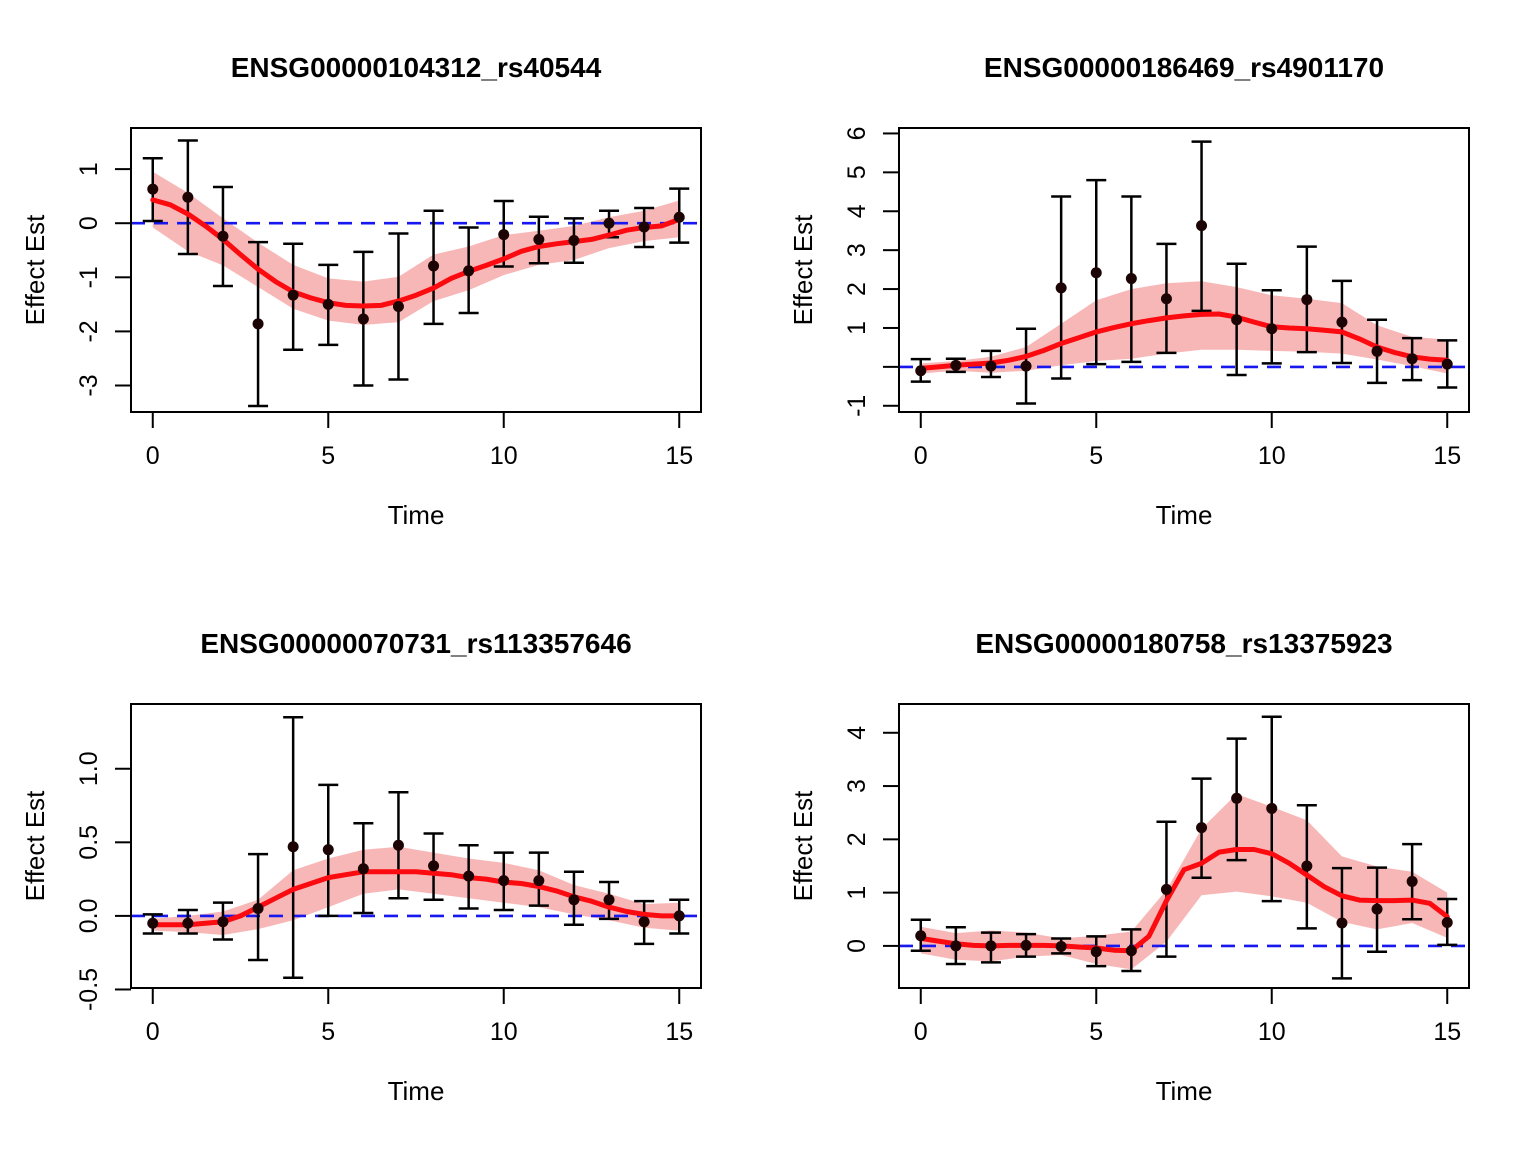  I want to click on y-tick-label: 6, so click(857, 133).